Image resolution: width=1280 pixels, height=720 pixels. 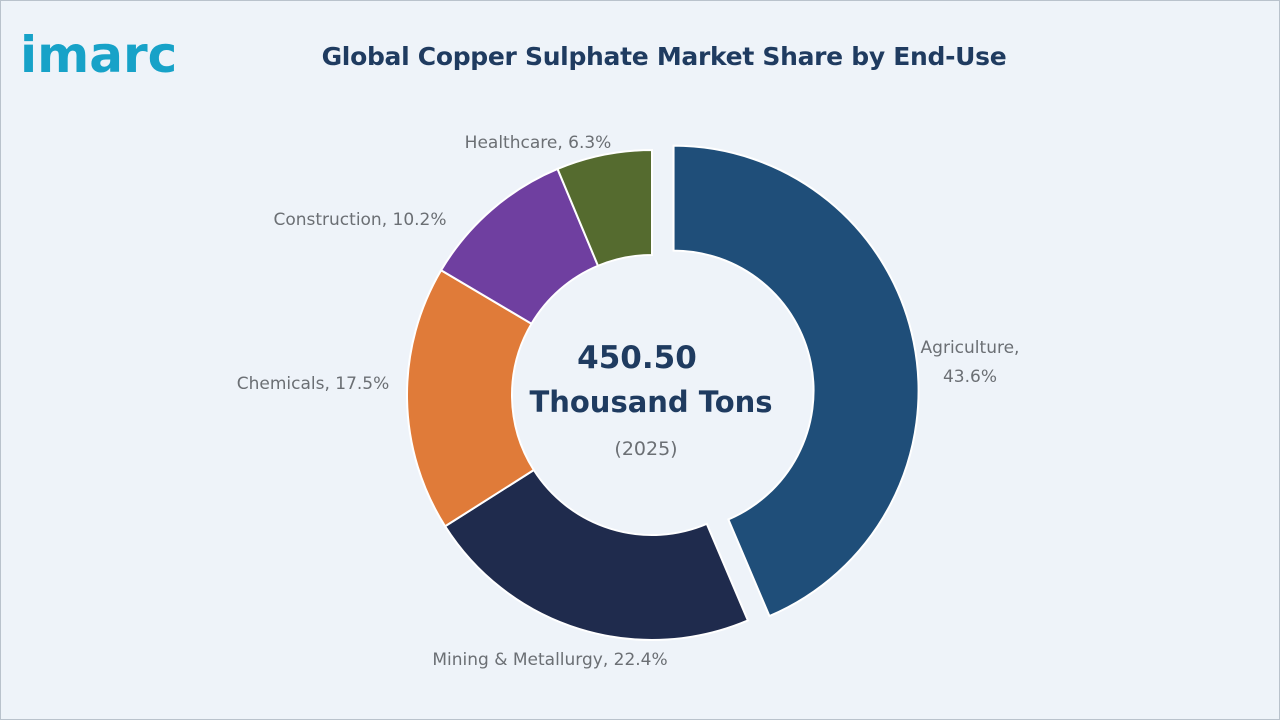 I want to click on label-healthcare: Healthcare, 6.3%, so click(x=538, y=143).